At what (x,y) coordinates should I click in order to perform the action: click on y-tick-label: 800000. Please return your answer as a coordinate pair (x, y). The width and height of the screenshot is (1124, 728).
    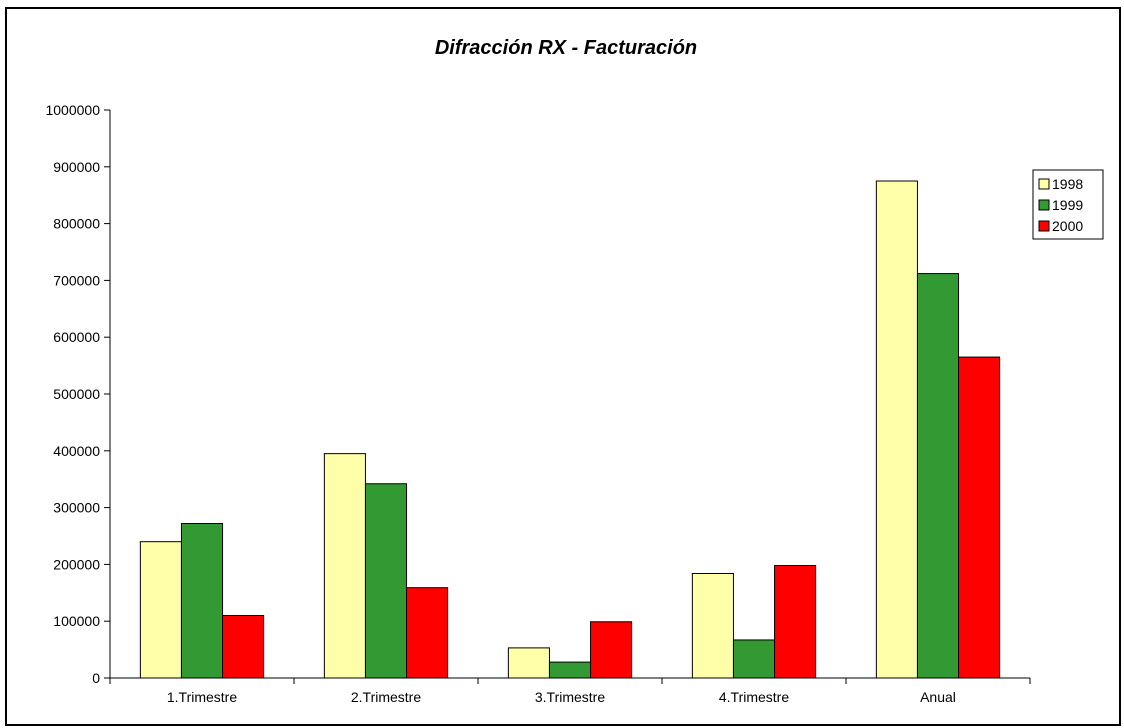
    Looking at the image, I should click on (76, 224).